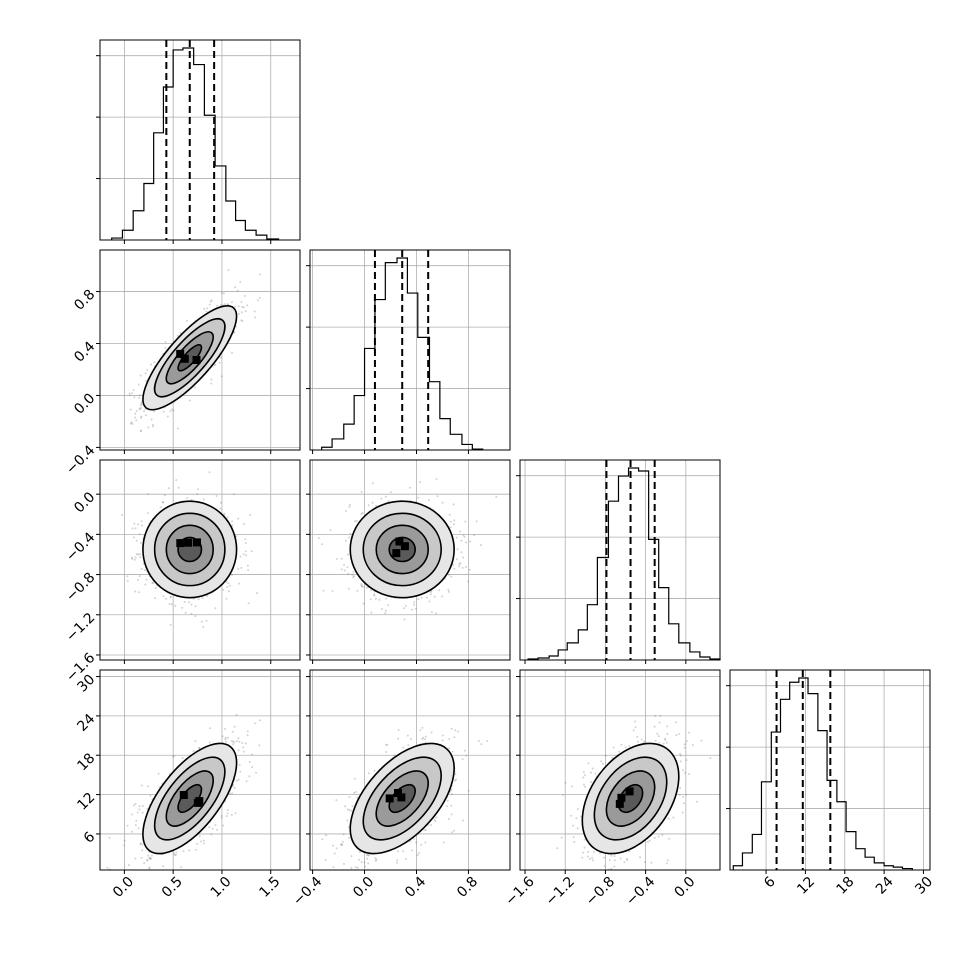  Describe the element at coordinates (269, 887) in the screenshot. I see `x-tick-label: 1.5` at that location.